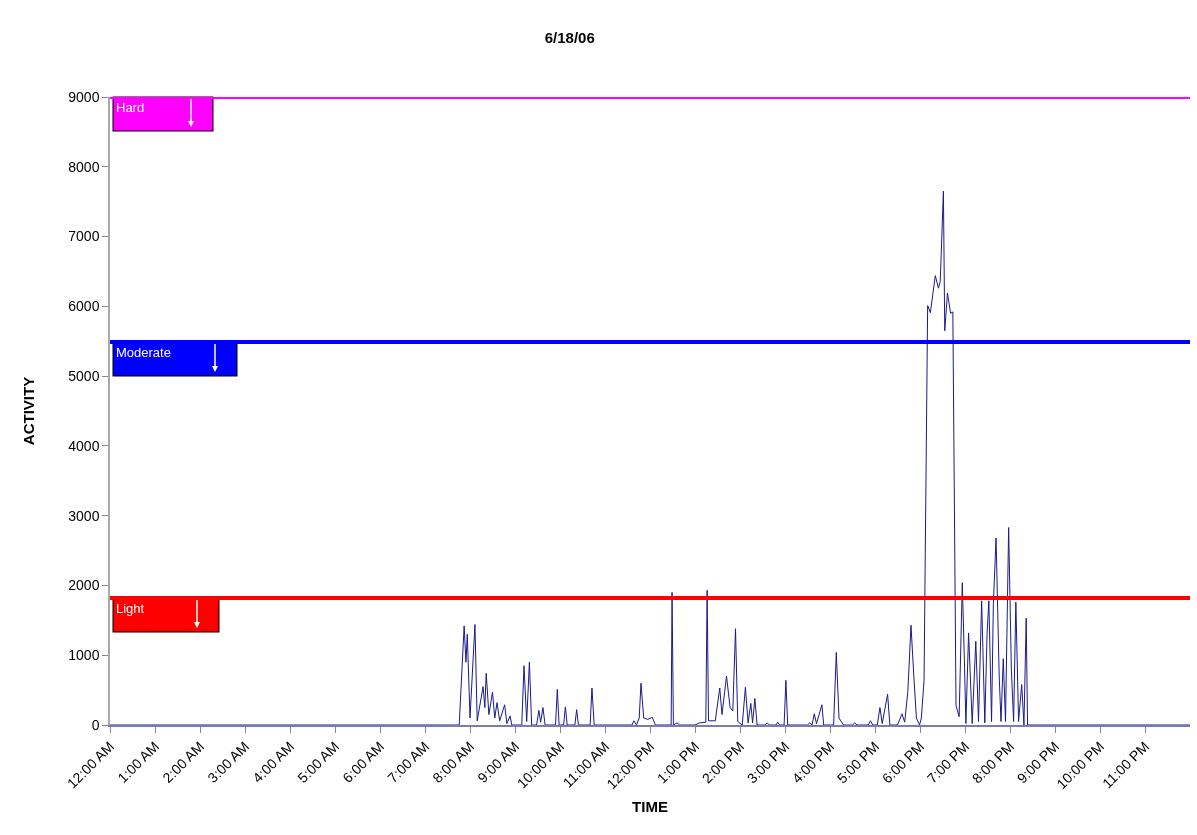 The height and width of the screenshot is (835, 1197). What do you see at coordinates (650, 806) in the screenshot?
I see `x-axis-title: TIME` at bounding box center [650, 806].